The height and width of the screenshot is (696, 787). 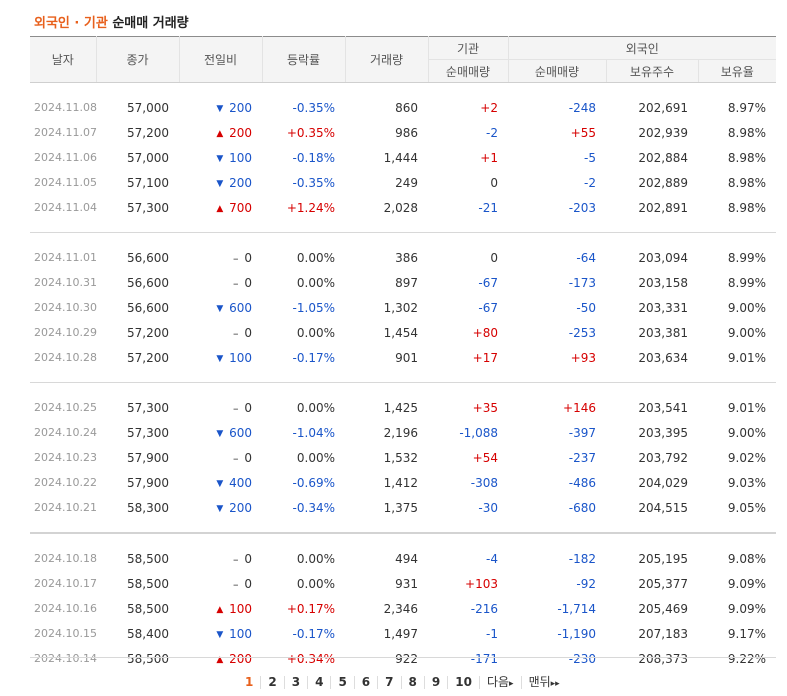 I want to click on rate-cell: -0.69%, so click(x=313, y=482).